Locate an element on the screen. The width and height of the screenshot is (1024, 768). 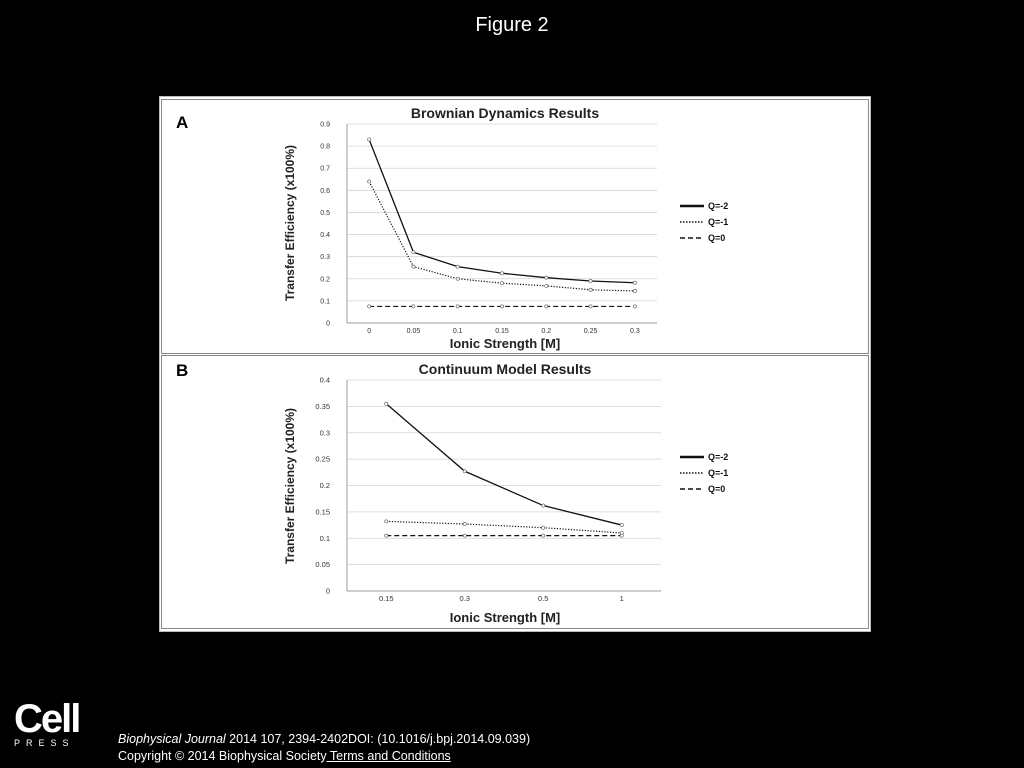
y-tick-label: 0.7 is located at coordinates (325, 169).